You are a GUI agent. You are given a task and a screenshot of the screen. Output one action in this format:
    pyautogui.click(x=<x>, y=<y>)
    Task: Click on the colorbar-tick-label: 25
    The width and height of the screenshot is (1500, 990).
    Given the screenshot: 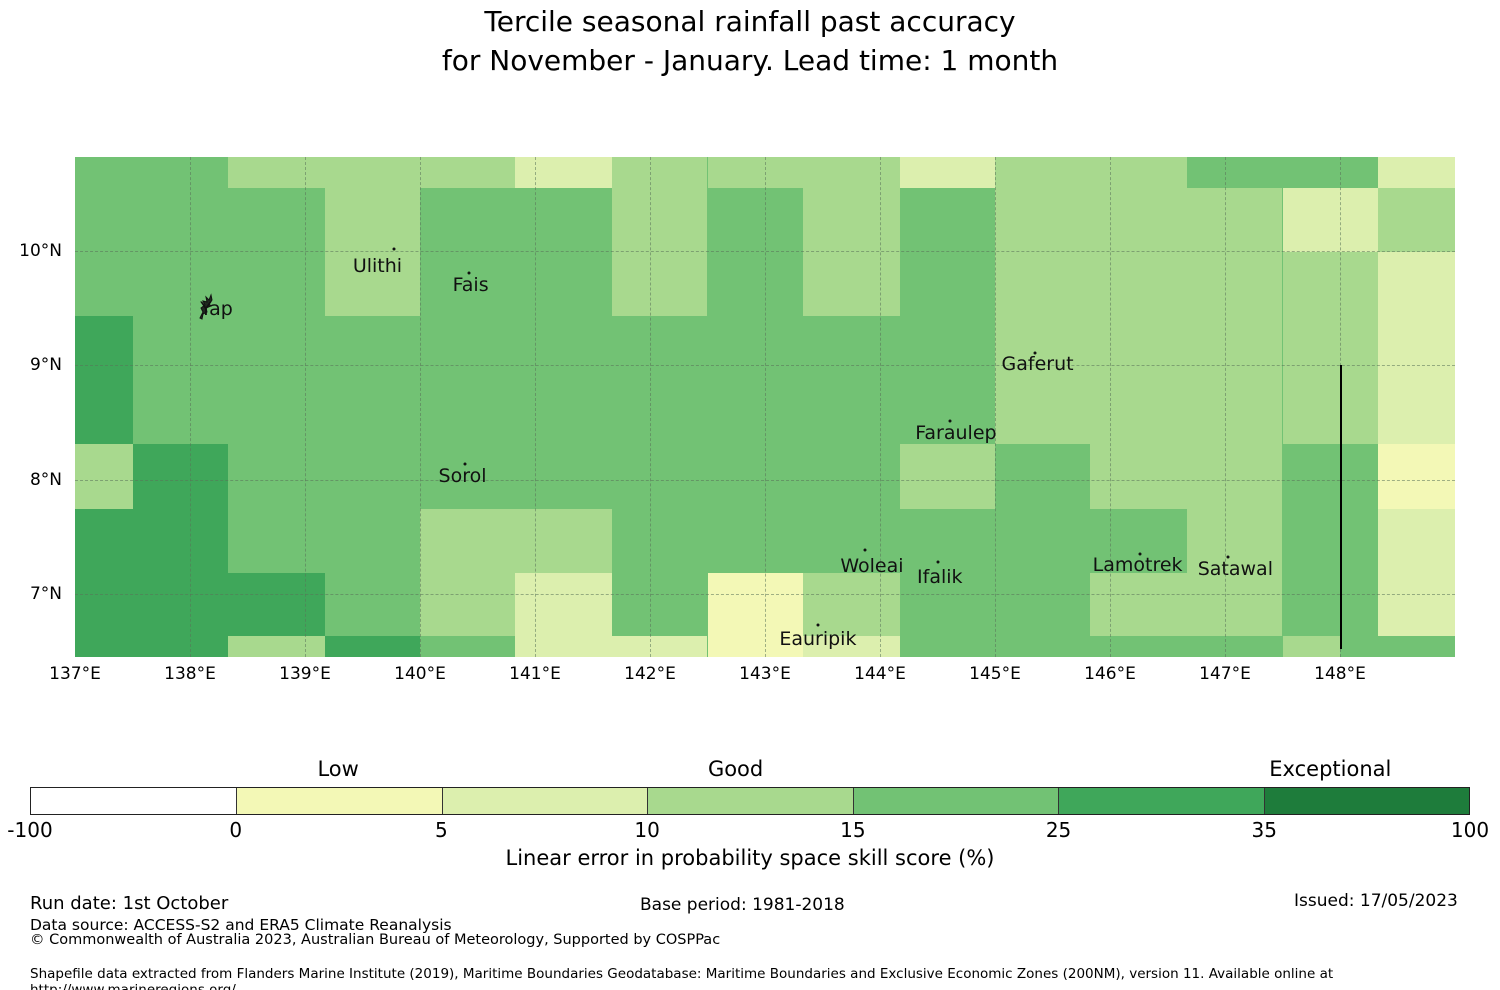 What is the action you would take?
    pyautogui.click(x=1058, y=830)
    